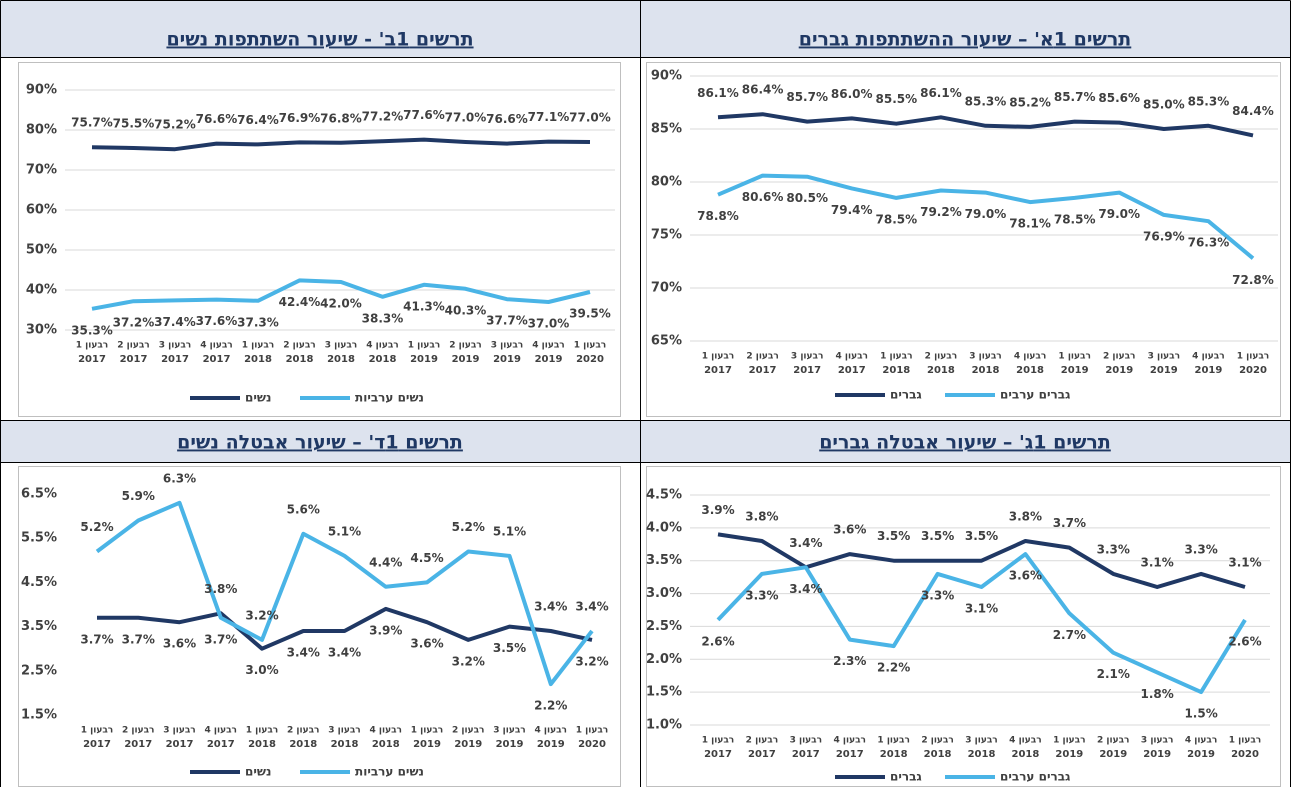 The image size is (1291, 787). What do you see at coordinates (39, 494) in the screenshot?
I see `y-tick-label: 6.5%` at bounding box center [39, 494].